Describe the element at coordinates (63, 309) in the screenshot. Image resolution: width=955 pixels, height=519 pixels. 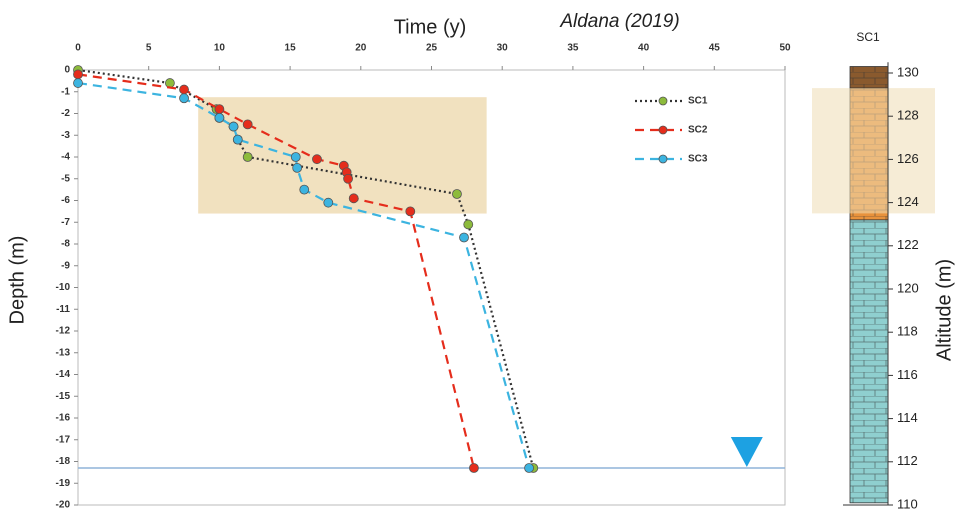
I see `y-tick-label: -11` at that location.